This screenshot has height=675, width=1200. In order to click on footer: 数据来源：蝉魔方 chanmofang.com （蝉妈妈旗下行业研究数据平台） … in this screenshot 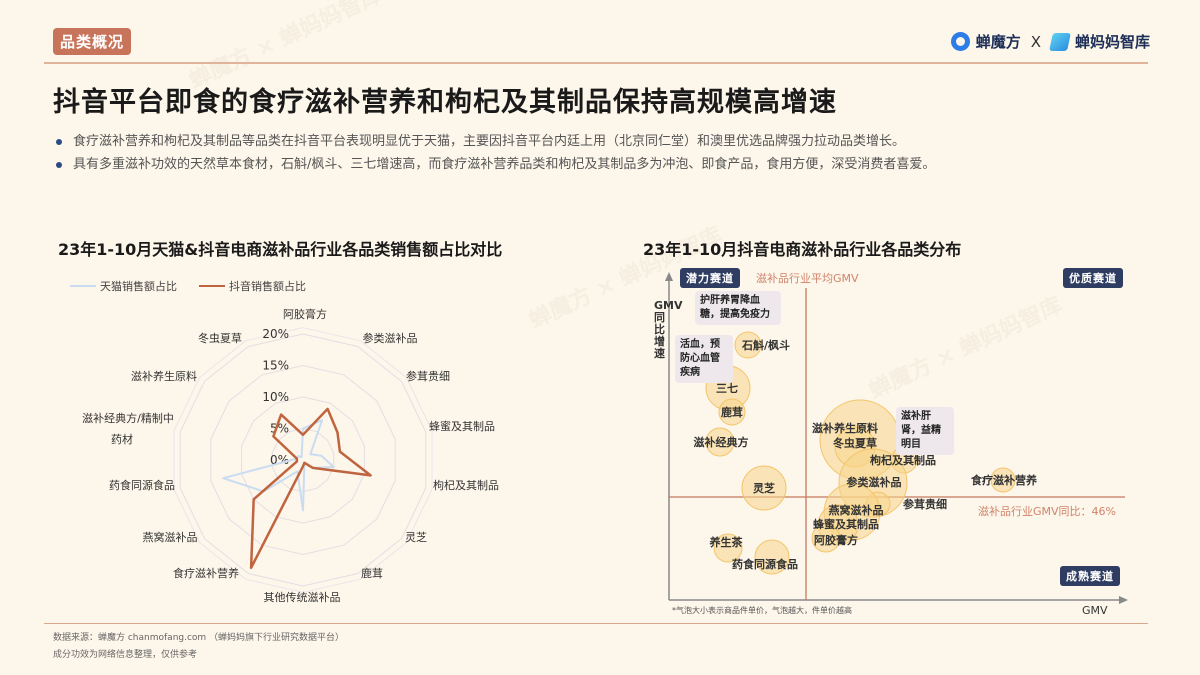, I will do `click(198, 647)`.